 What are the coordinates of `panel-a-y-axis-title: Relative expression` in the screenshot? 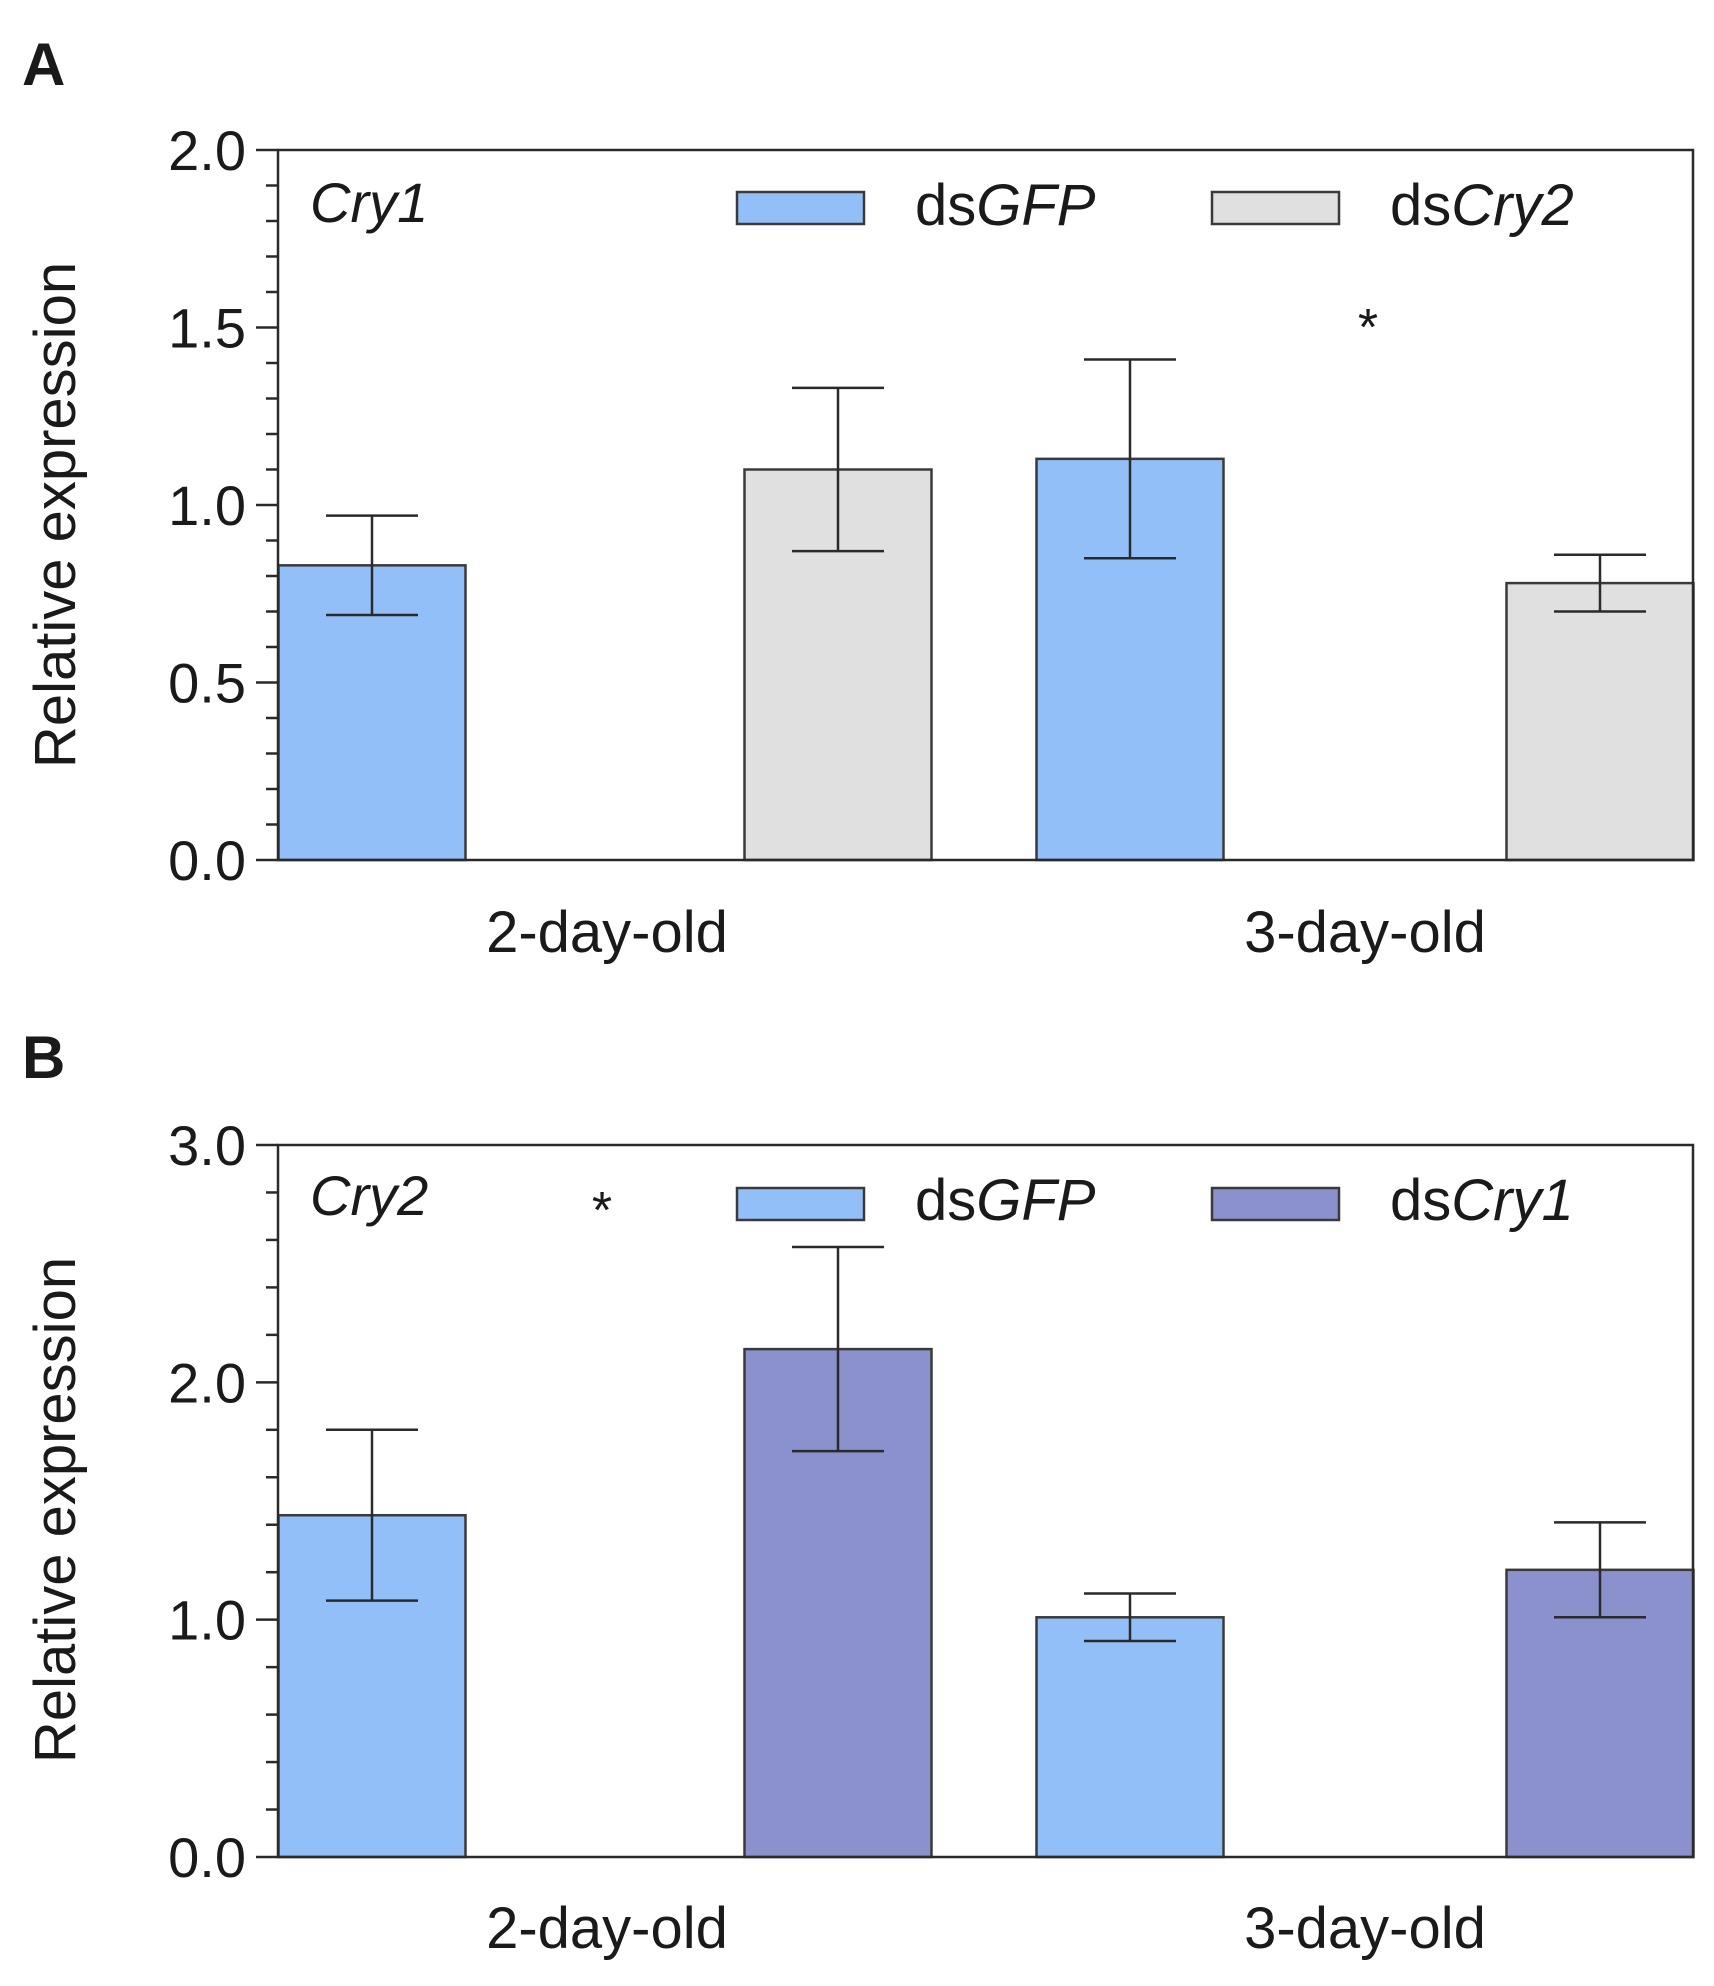 It's located at (55, 515).